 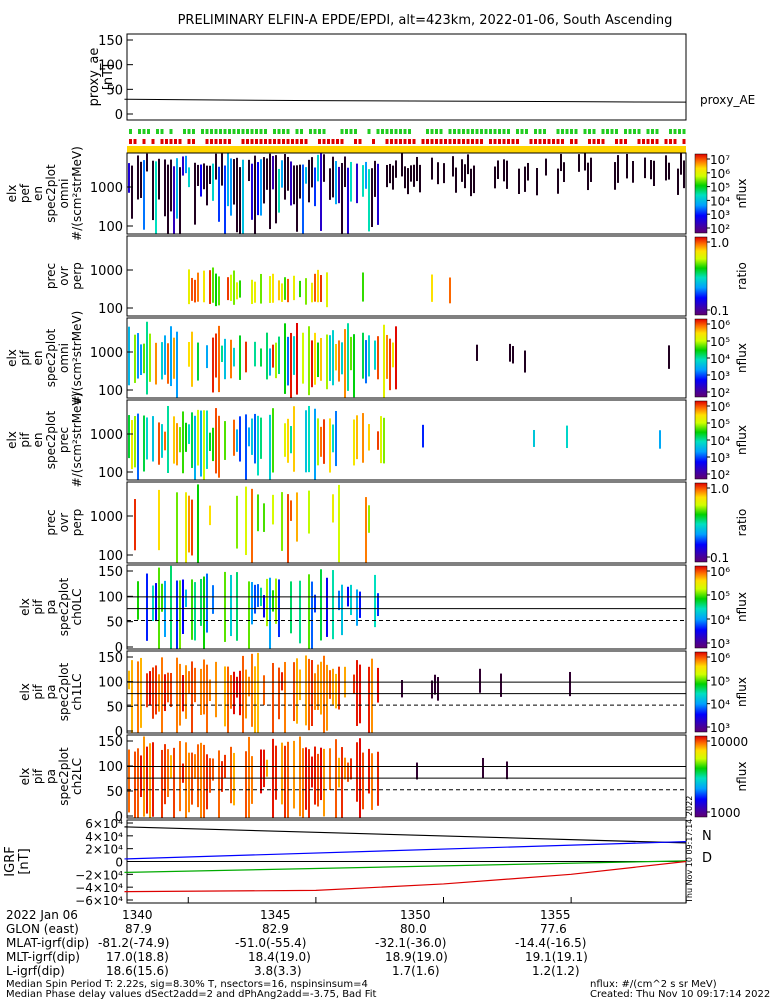 What do you see at coordinates (77, 776) in the screenshot?
I see `y-axis-label: ch2LC` at bounding box center [77, 776].